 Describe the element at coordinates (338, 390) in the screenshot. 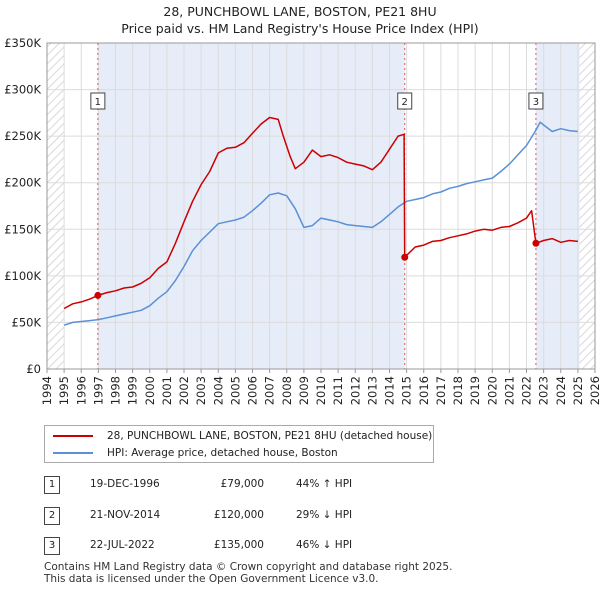

I see `x-tick-label: 2011` at that location.